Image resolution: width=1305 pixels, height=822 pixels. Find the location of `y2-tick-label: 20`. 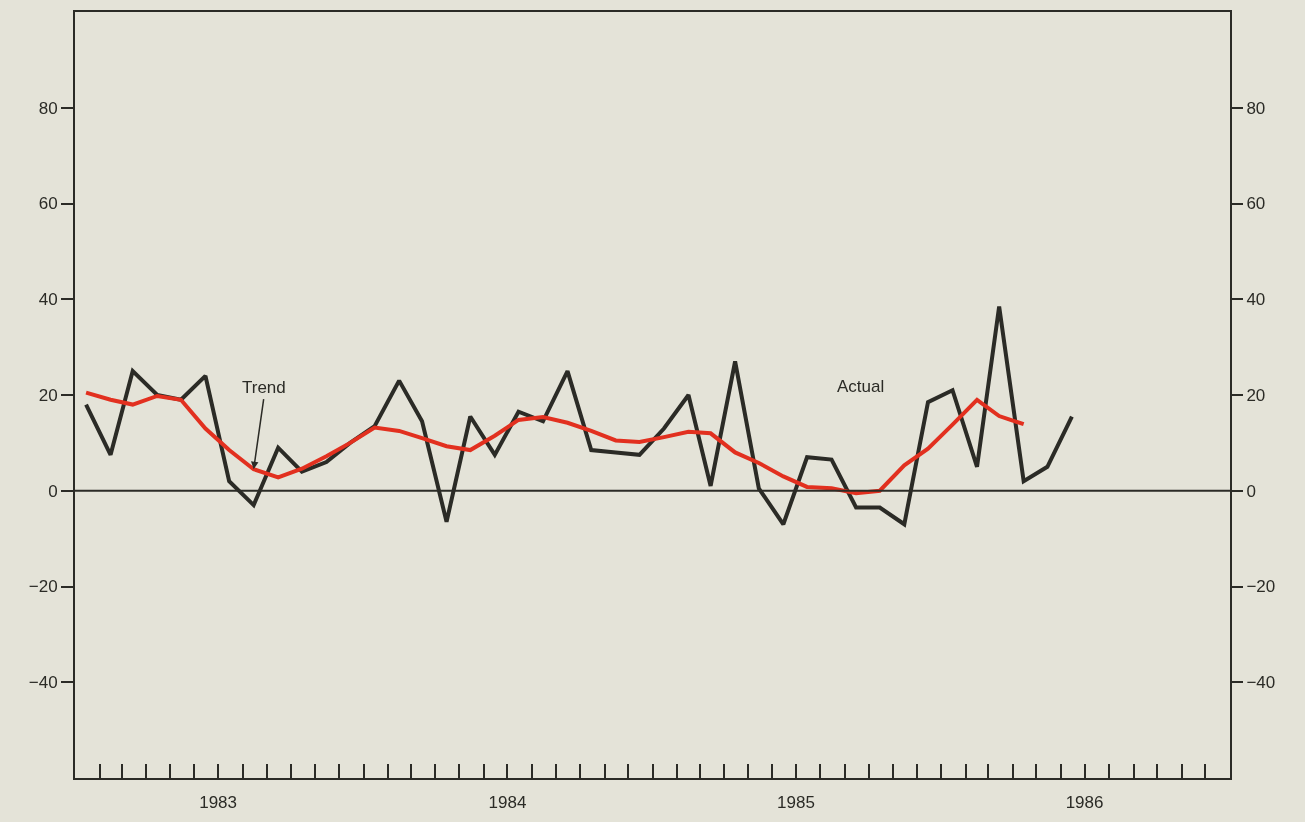

y2-tick-label: 20 is located at coordinates (1256, 395).